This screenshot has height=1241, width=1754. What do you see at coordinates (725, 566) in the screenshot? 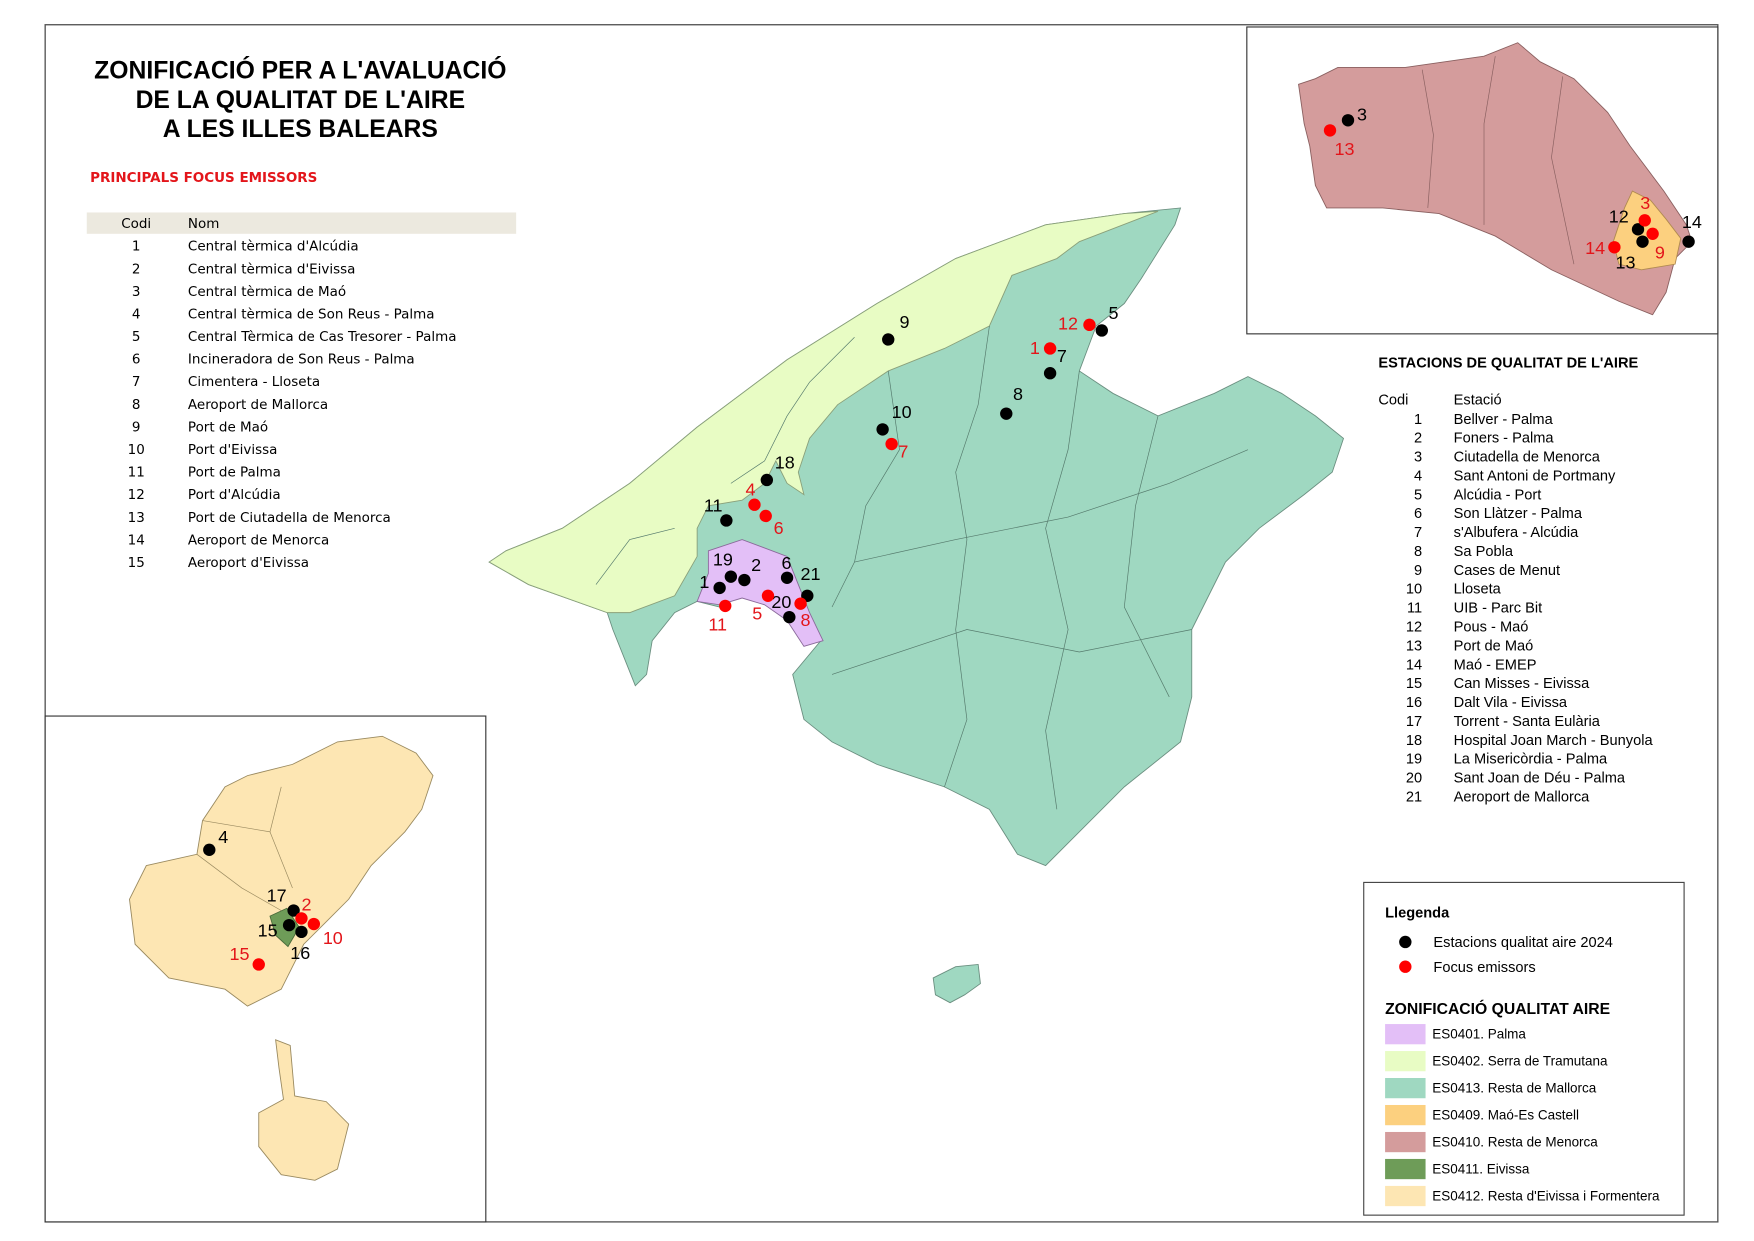
I see `station-marker: 19` at bounding box center [725, 566].